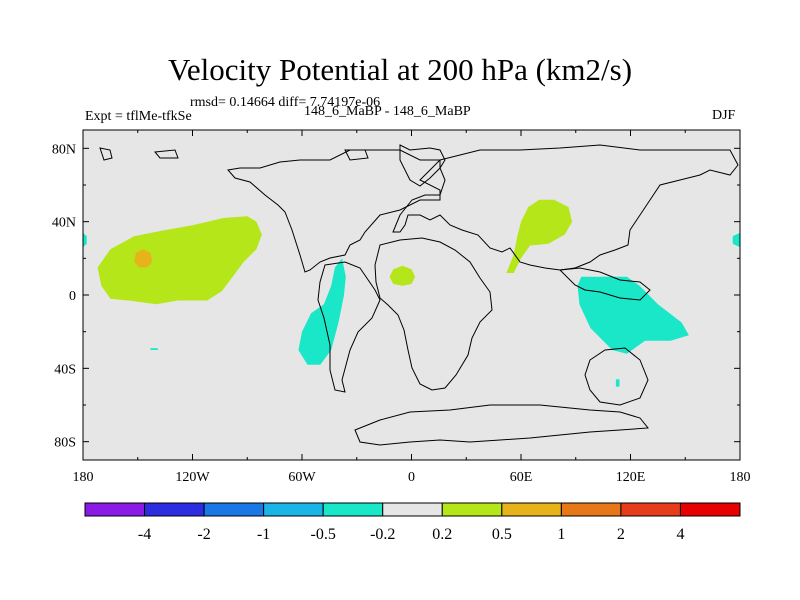 The image size is (800, 600). Describe the element at coordinates (402, 275) in the screenshot. I see `anomaly-africa-positive` at that location.